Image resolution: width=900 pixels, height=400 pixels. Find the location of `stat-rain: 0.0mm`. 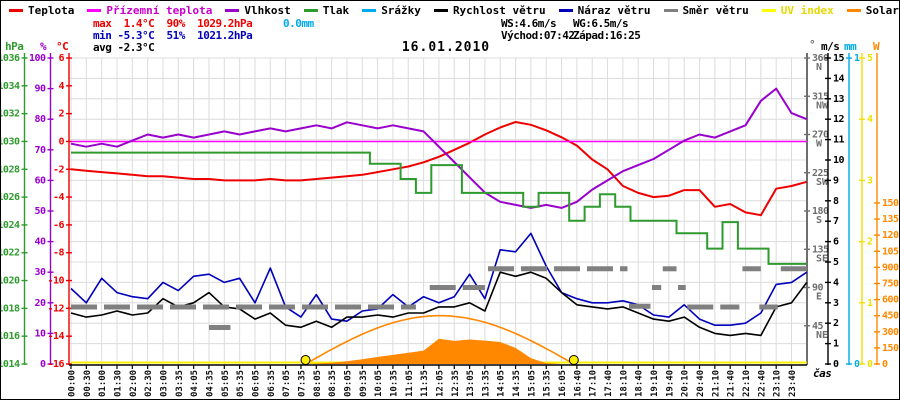

stat-rain: 0.0mm is located at coordinates (298, 23).